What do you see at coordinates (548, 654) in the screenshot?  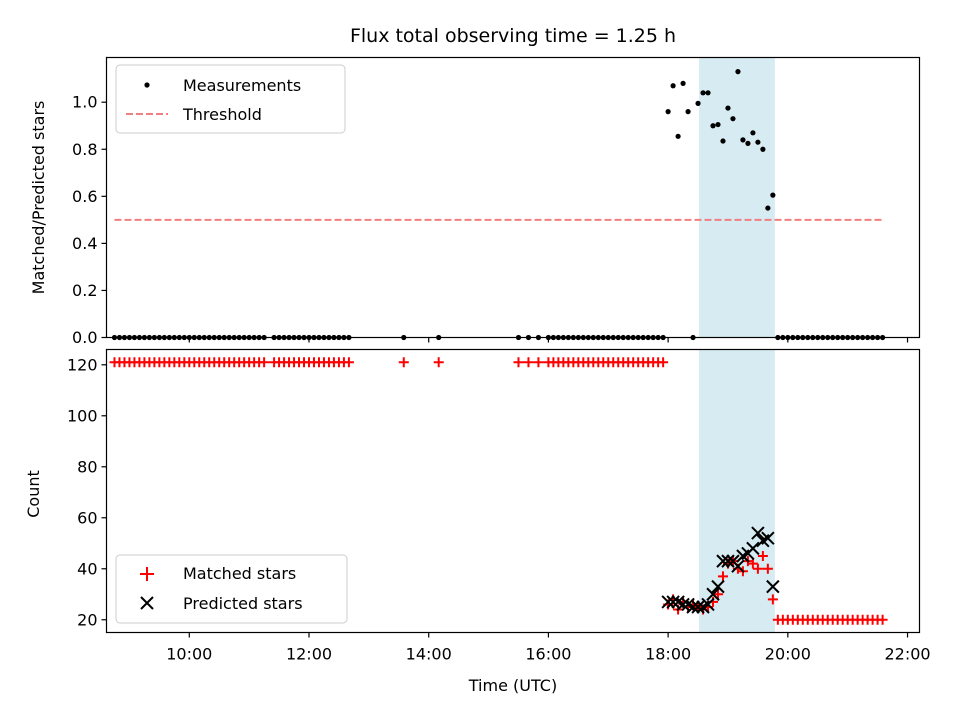 I see `x-tick-label: 16:00` at bounding box center [548, 654].